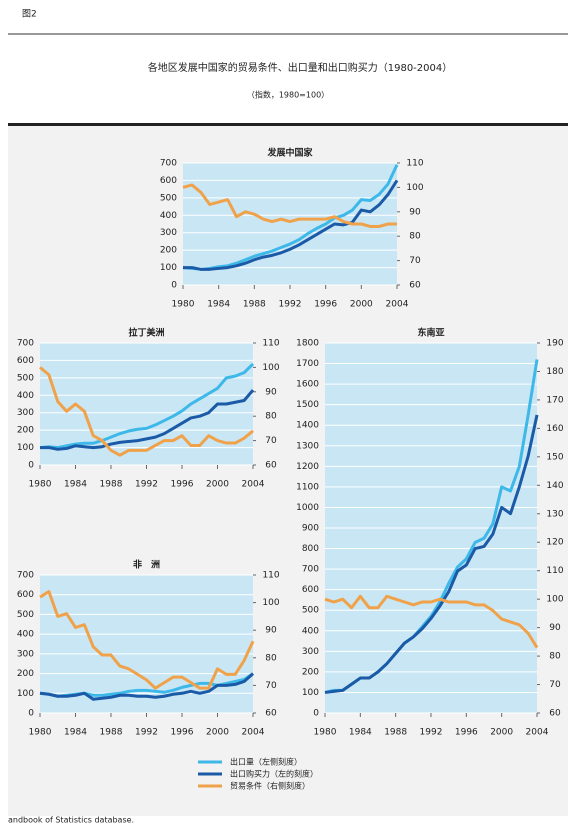 The width and height of the screenshot is (576, 832). I want to click on source: andbook of Statistics database., so click(71, 820).